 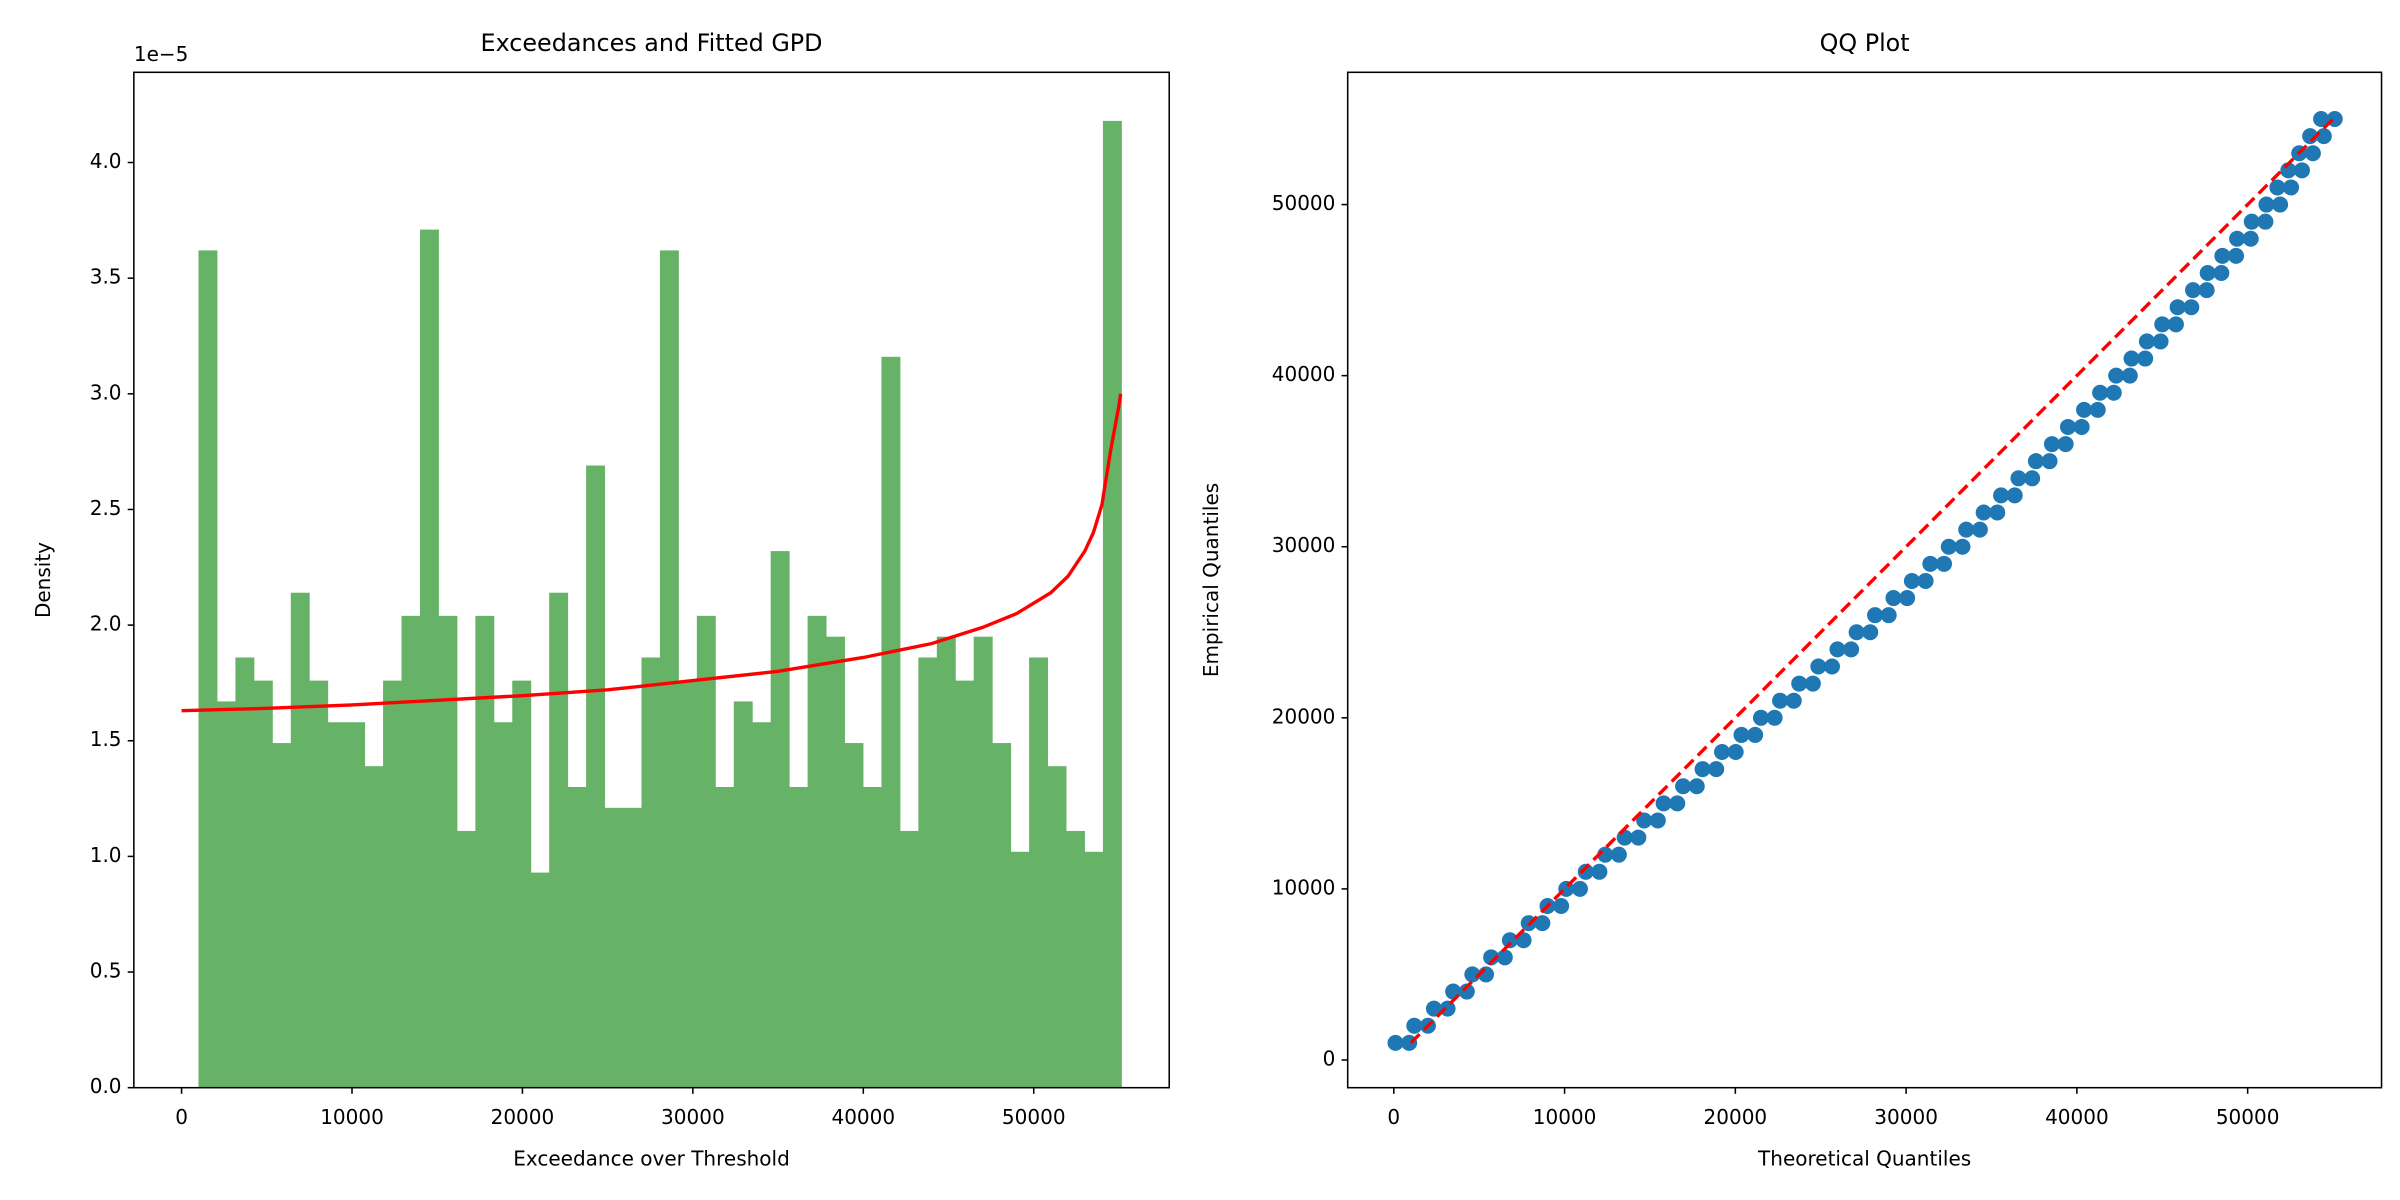 What do you see at coordinates (43, 580) in the screenshot?
I see `y-axis-label: Density` at bounding box center [43, 580].